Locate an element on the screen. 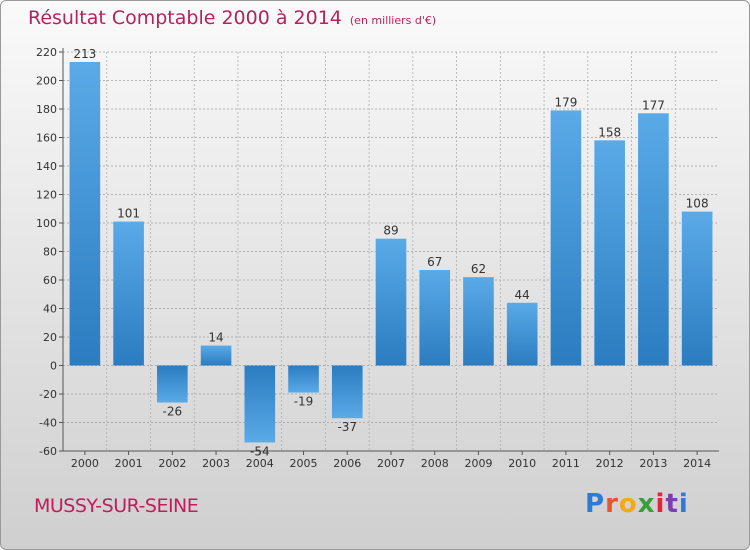 This screenshot has height=550, width=750. x-tick-label-2008: 2008 is located at coordinates (435, 463).